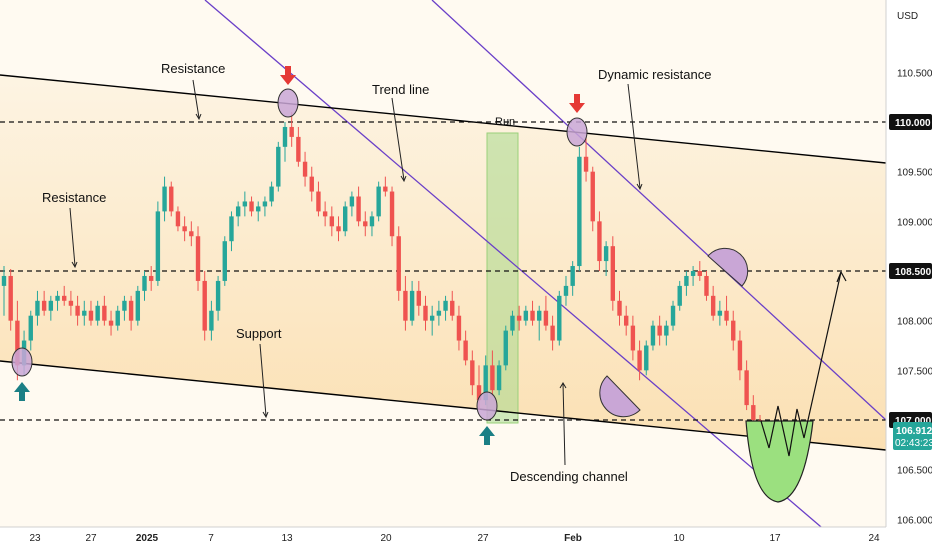 The image size is (932, 550). Describe the element at coordinates (259, 333) in the screenshot. I see `annotation-support: Support` at that location.